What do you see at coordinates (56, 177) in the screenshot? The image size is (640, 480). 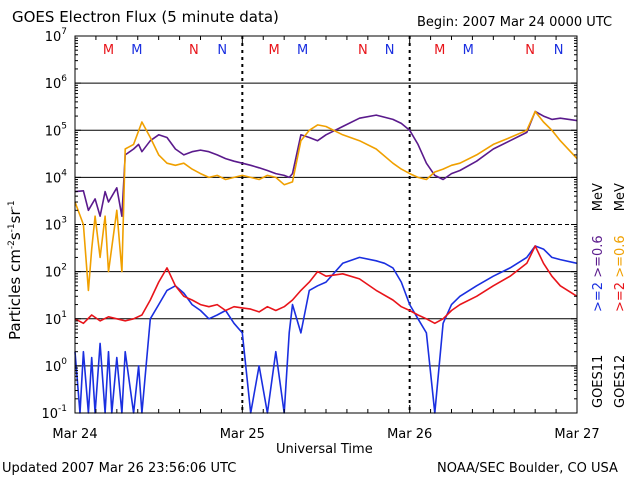 I see `y-tick-label: 10⁴` at bounding box center [56, 177].